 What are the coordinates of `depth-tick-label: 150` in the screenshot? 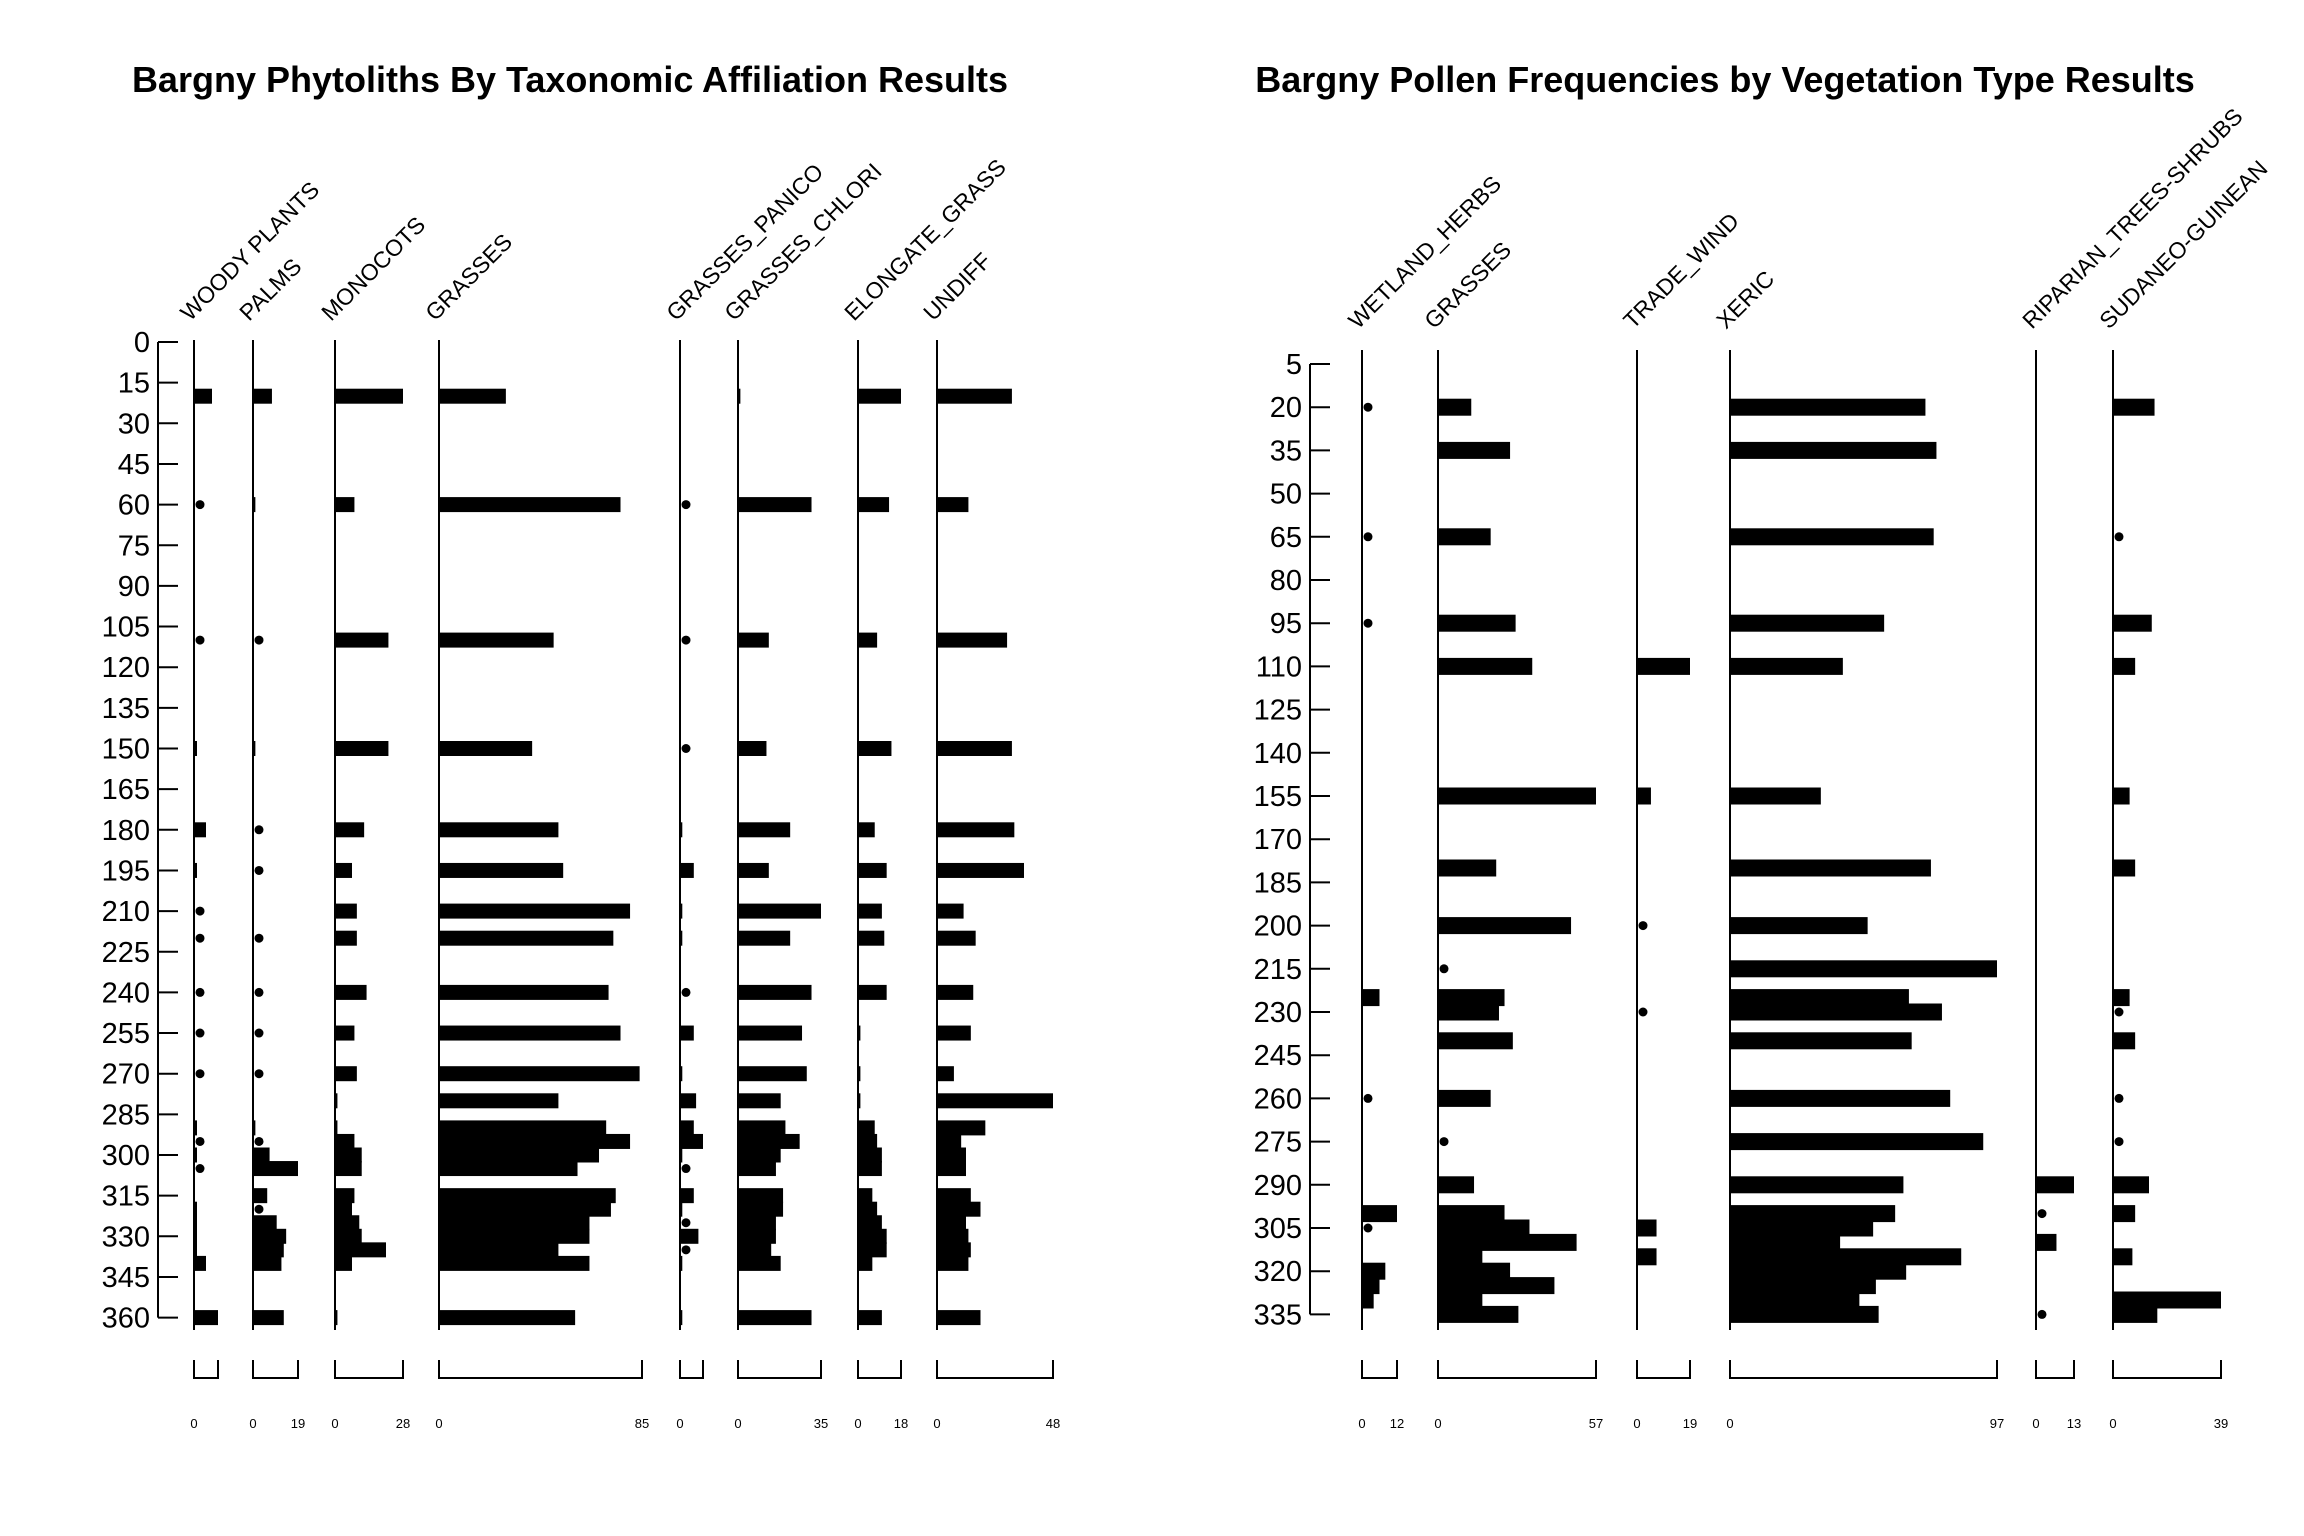 It's located at (126, 750).